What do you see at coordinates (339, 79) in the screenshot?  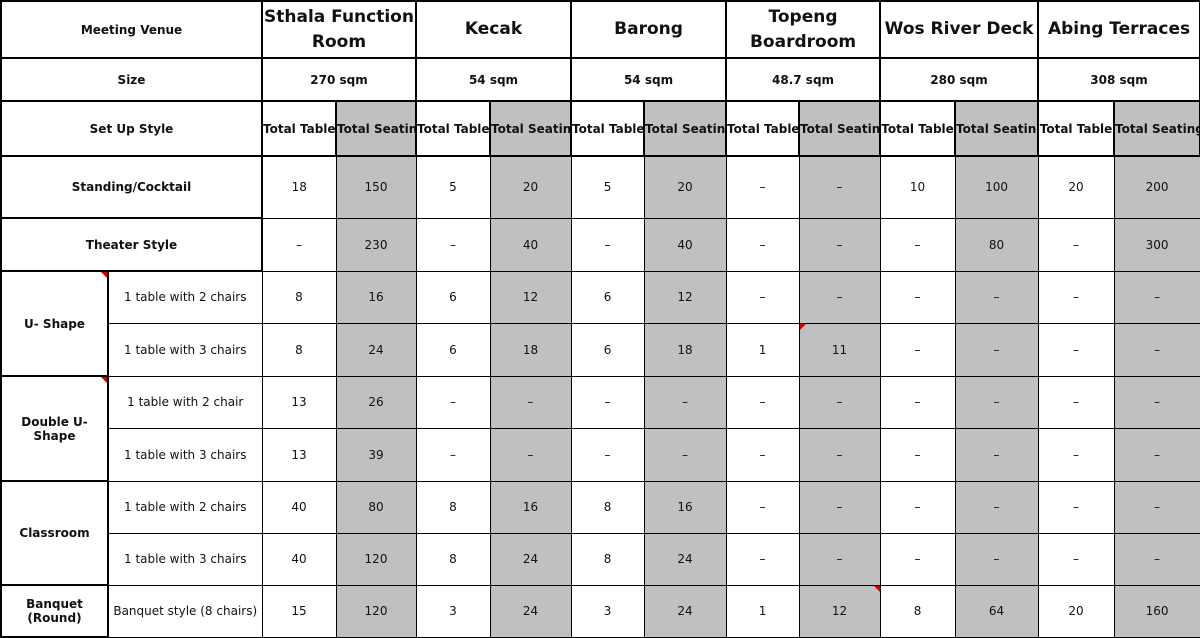 I see `venue-size: 270 sqm` at bounding box center [339, 79].